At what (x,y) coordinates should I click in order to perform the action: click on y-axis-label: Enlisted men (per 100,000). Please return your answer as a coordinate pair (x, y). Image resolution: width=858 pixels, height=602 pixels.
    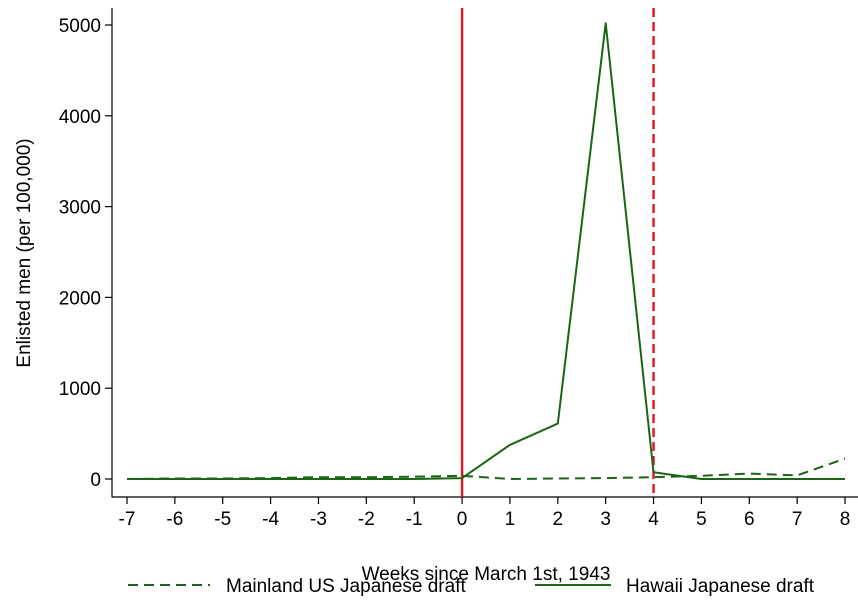
    Looking at the image, I should click on (24, 252).